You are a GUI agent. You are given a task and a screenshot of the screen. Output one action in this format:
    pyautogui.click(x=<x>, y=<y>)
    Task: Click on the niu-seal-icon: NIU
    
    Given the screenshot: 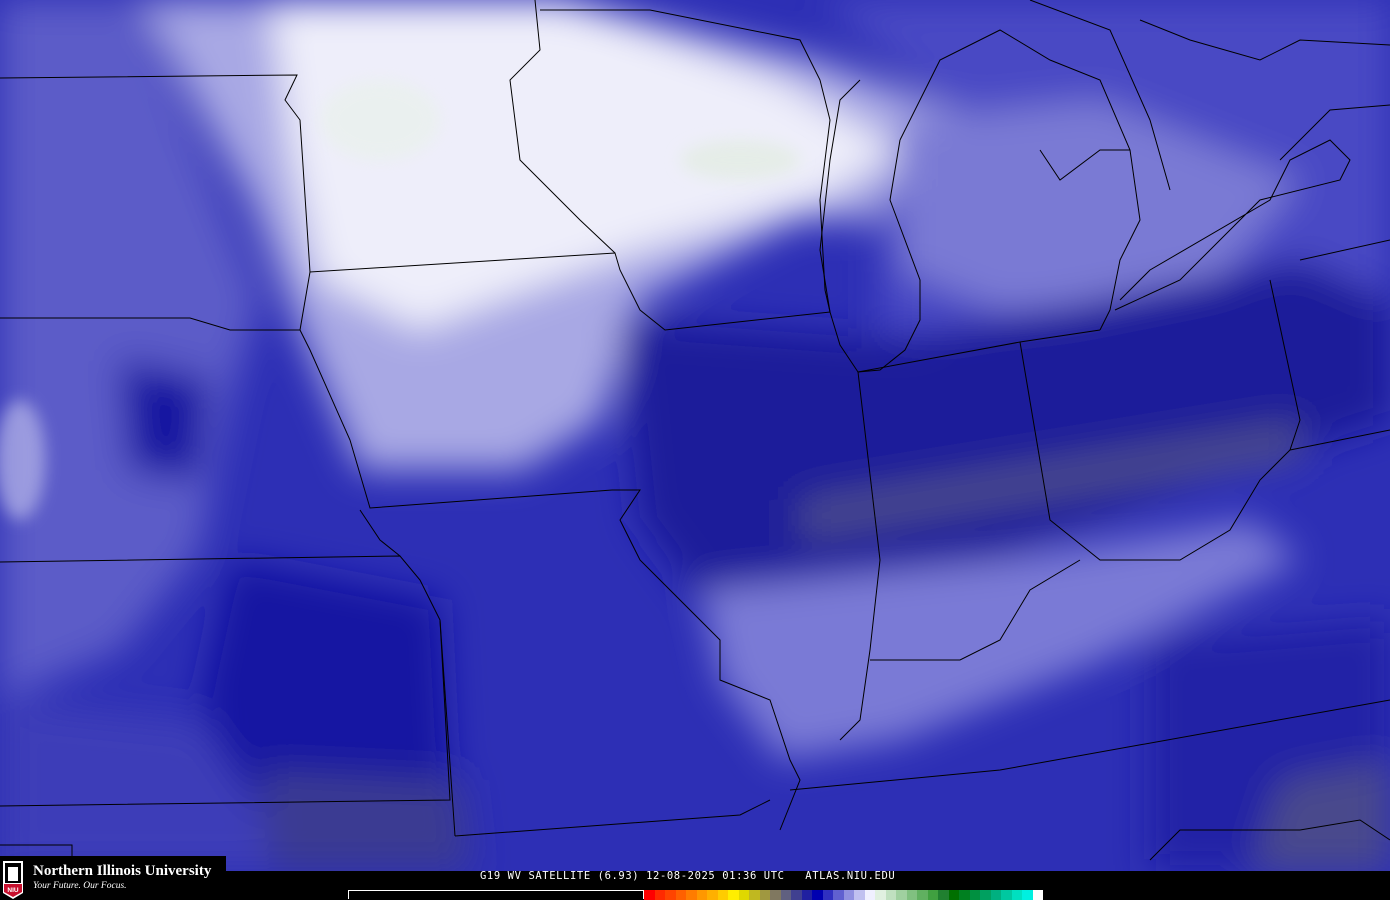 What is the action you would take?
    pyautogui.click(x=13, y=880)
    